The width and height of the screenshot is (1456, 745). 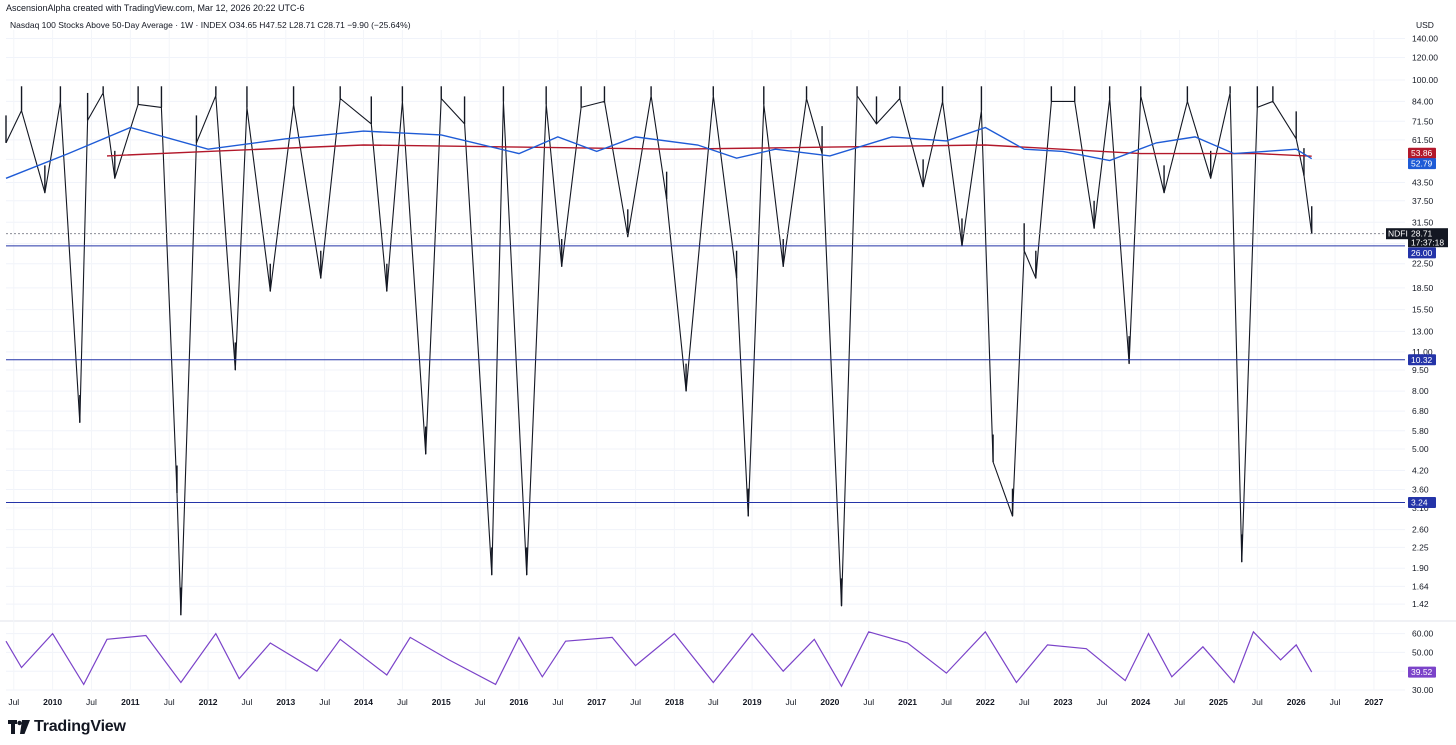 I want to click on time-tick-label: 2014, so click(x=363, y=702).